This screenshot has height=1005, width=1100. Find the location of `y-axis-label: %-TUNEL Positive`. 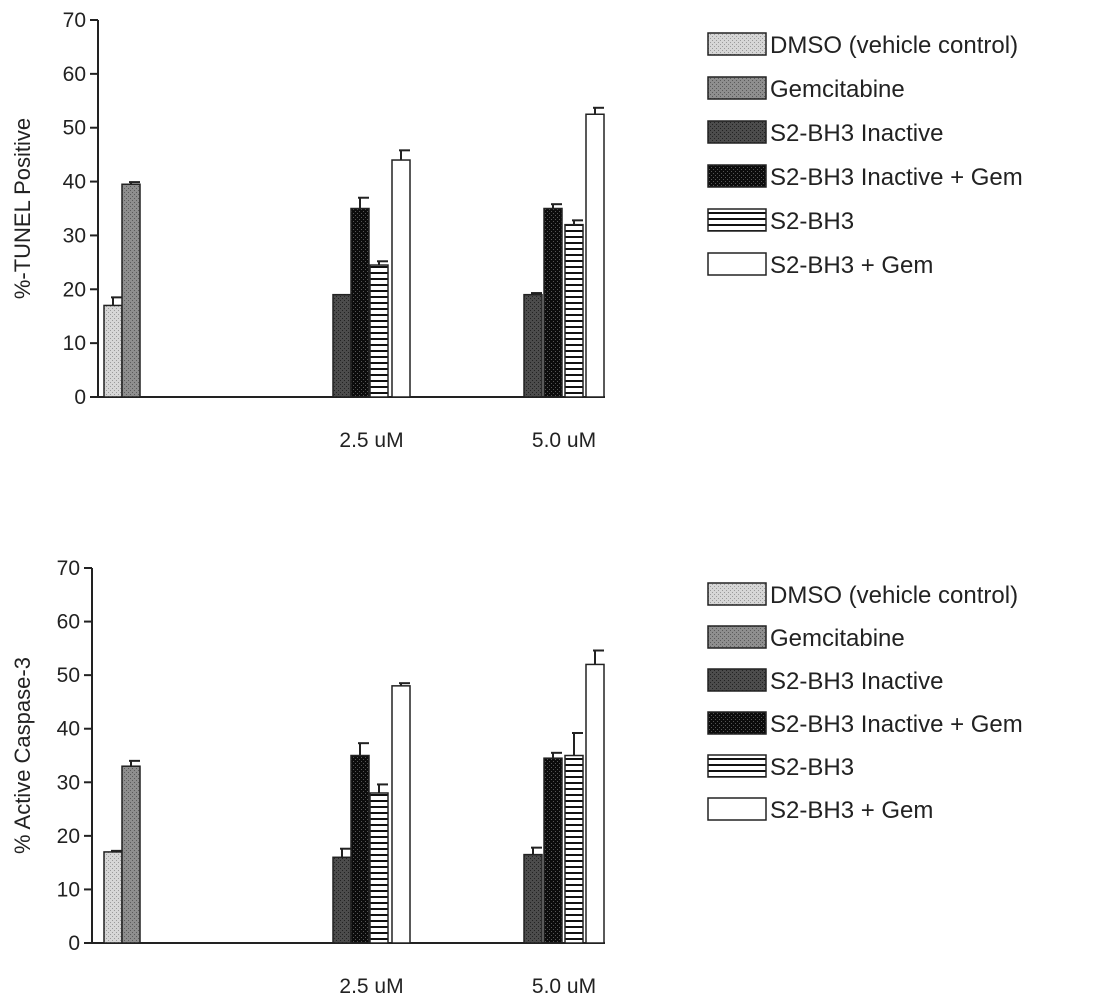

y-axis-label: %-TUNEL Positive is located at coordinates (22, 208).